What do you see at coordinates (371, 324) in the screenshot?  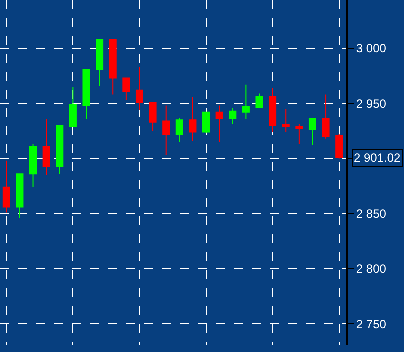 I see `y-tick-label: 2 750` at bounding box center [371, 324].